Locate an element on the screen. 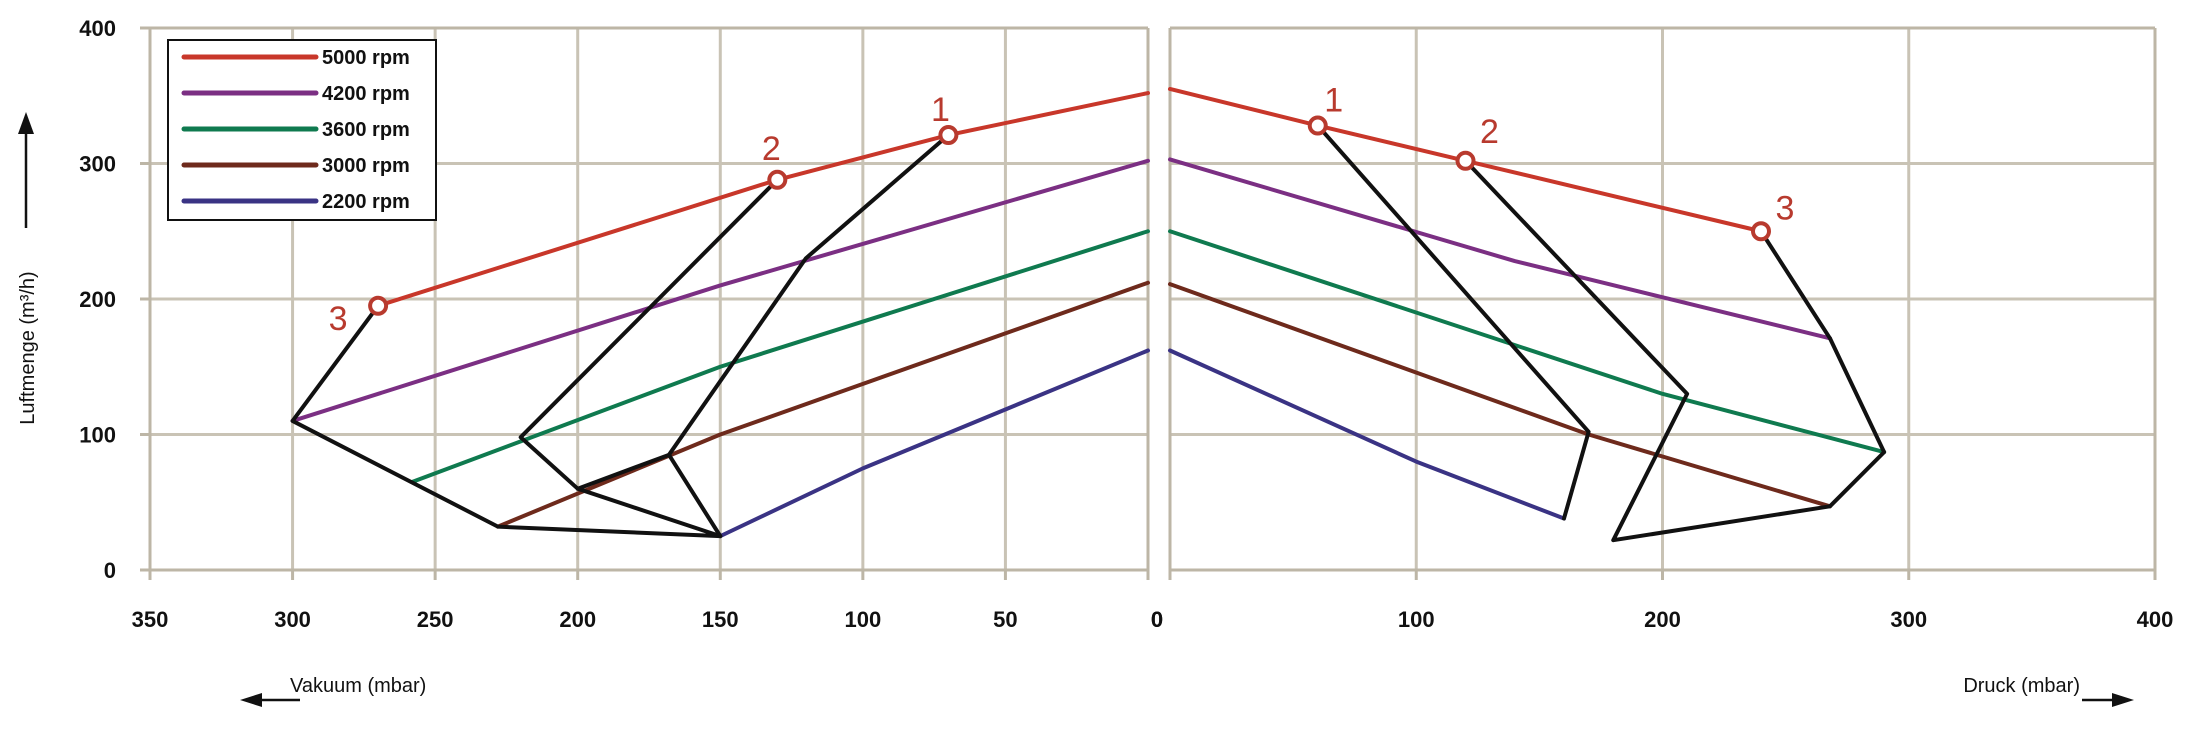 This screenshot has height=734, width=2192. x-tick-label-zero: 0 is located at coordinates (1157, 619).